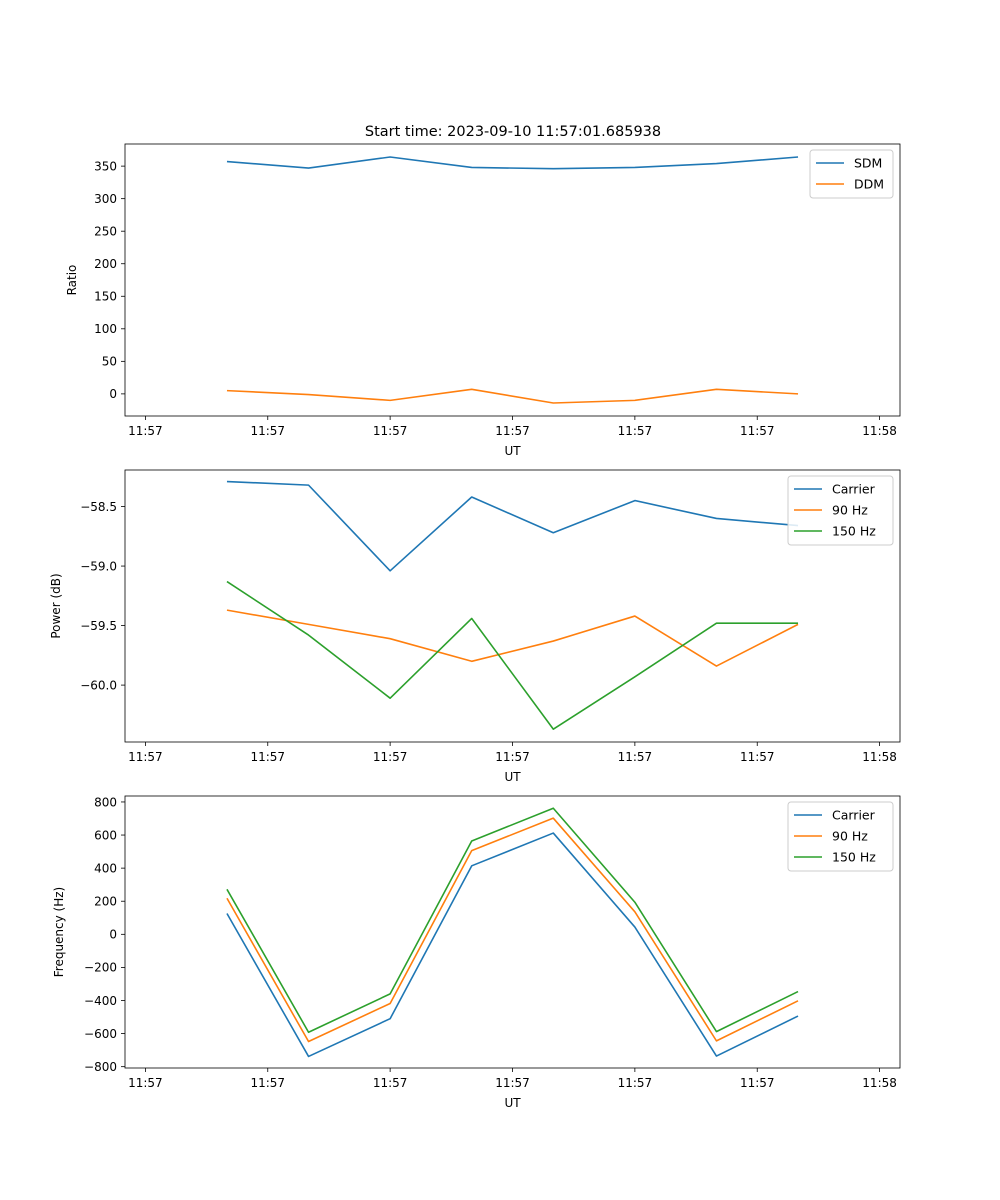 This screenshot has width=1000, height=1200. What do you see at coordinates (105, 329) in the screenshot?
I see `y-tick-label: 100` at bounding box center [105, 329].